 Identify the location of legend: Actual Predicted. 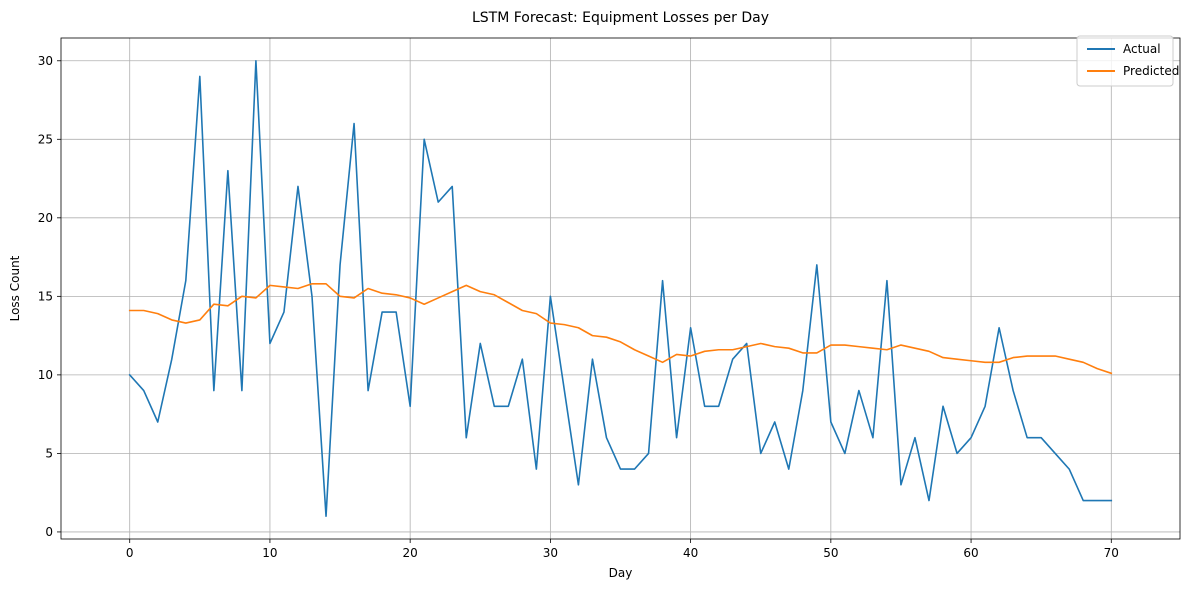
(1127, 61).